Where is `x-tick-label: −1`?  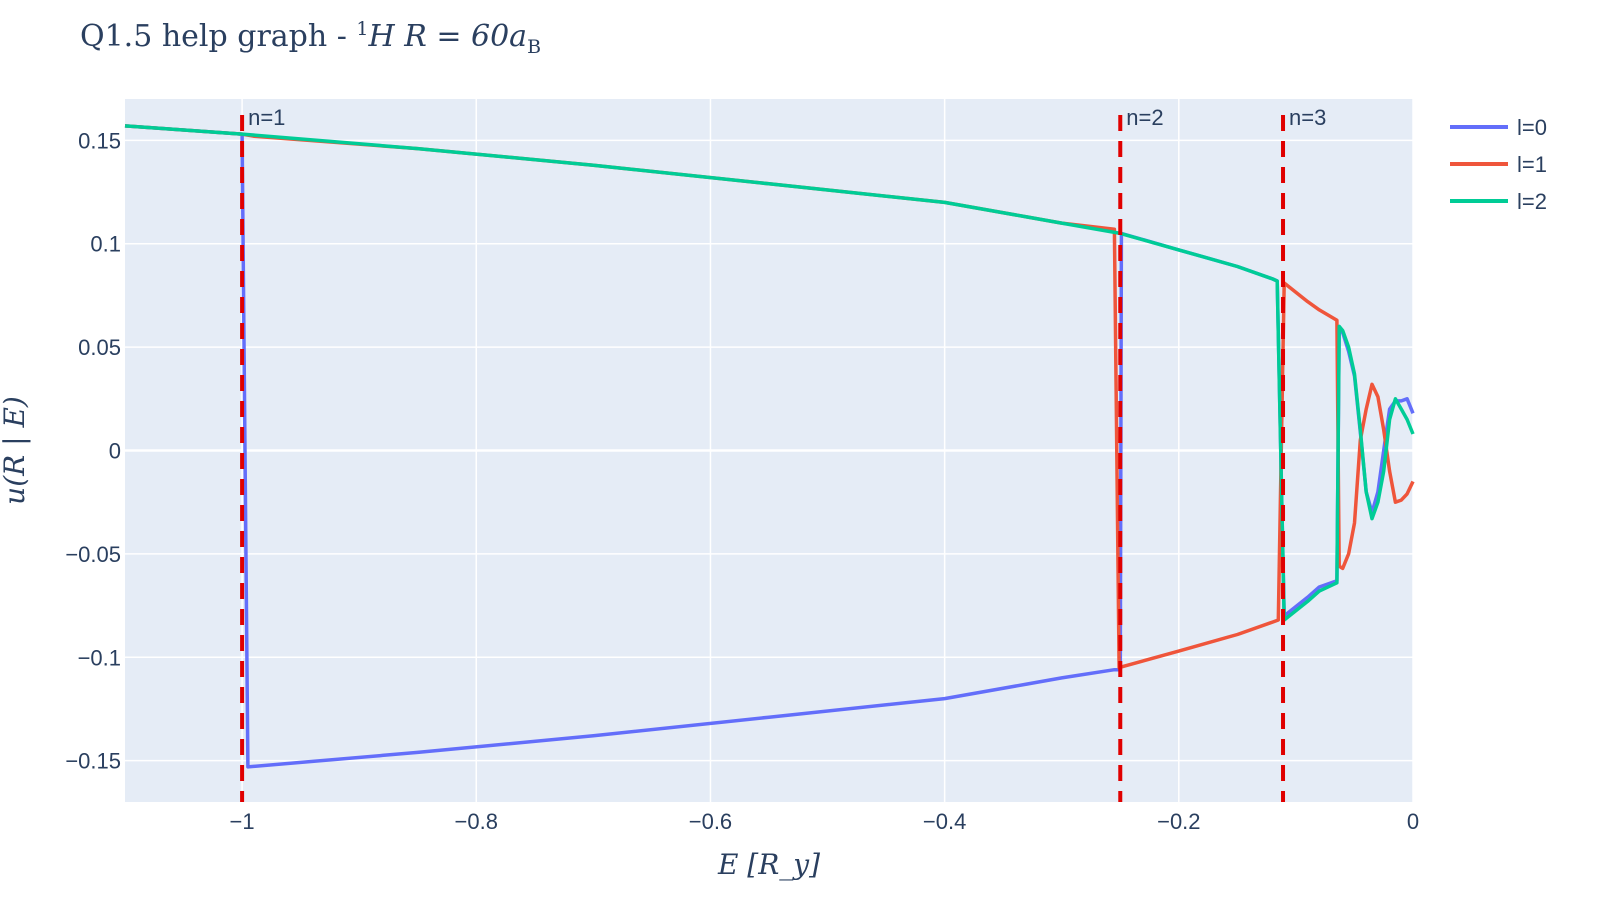
x-tick-label: −1 is located at coordinates (242, 821).